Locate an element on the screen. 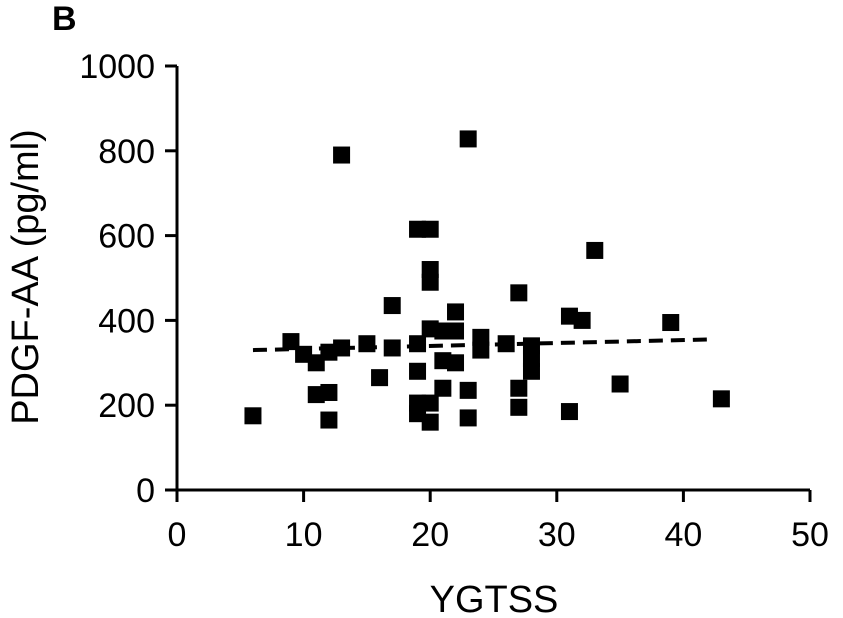 Image resolution: width=843 pixels, height=618 pixels. x-axis-title: YGTSS is located at coordinates (494, 598).